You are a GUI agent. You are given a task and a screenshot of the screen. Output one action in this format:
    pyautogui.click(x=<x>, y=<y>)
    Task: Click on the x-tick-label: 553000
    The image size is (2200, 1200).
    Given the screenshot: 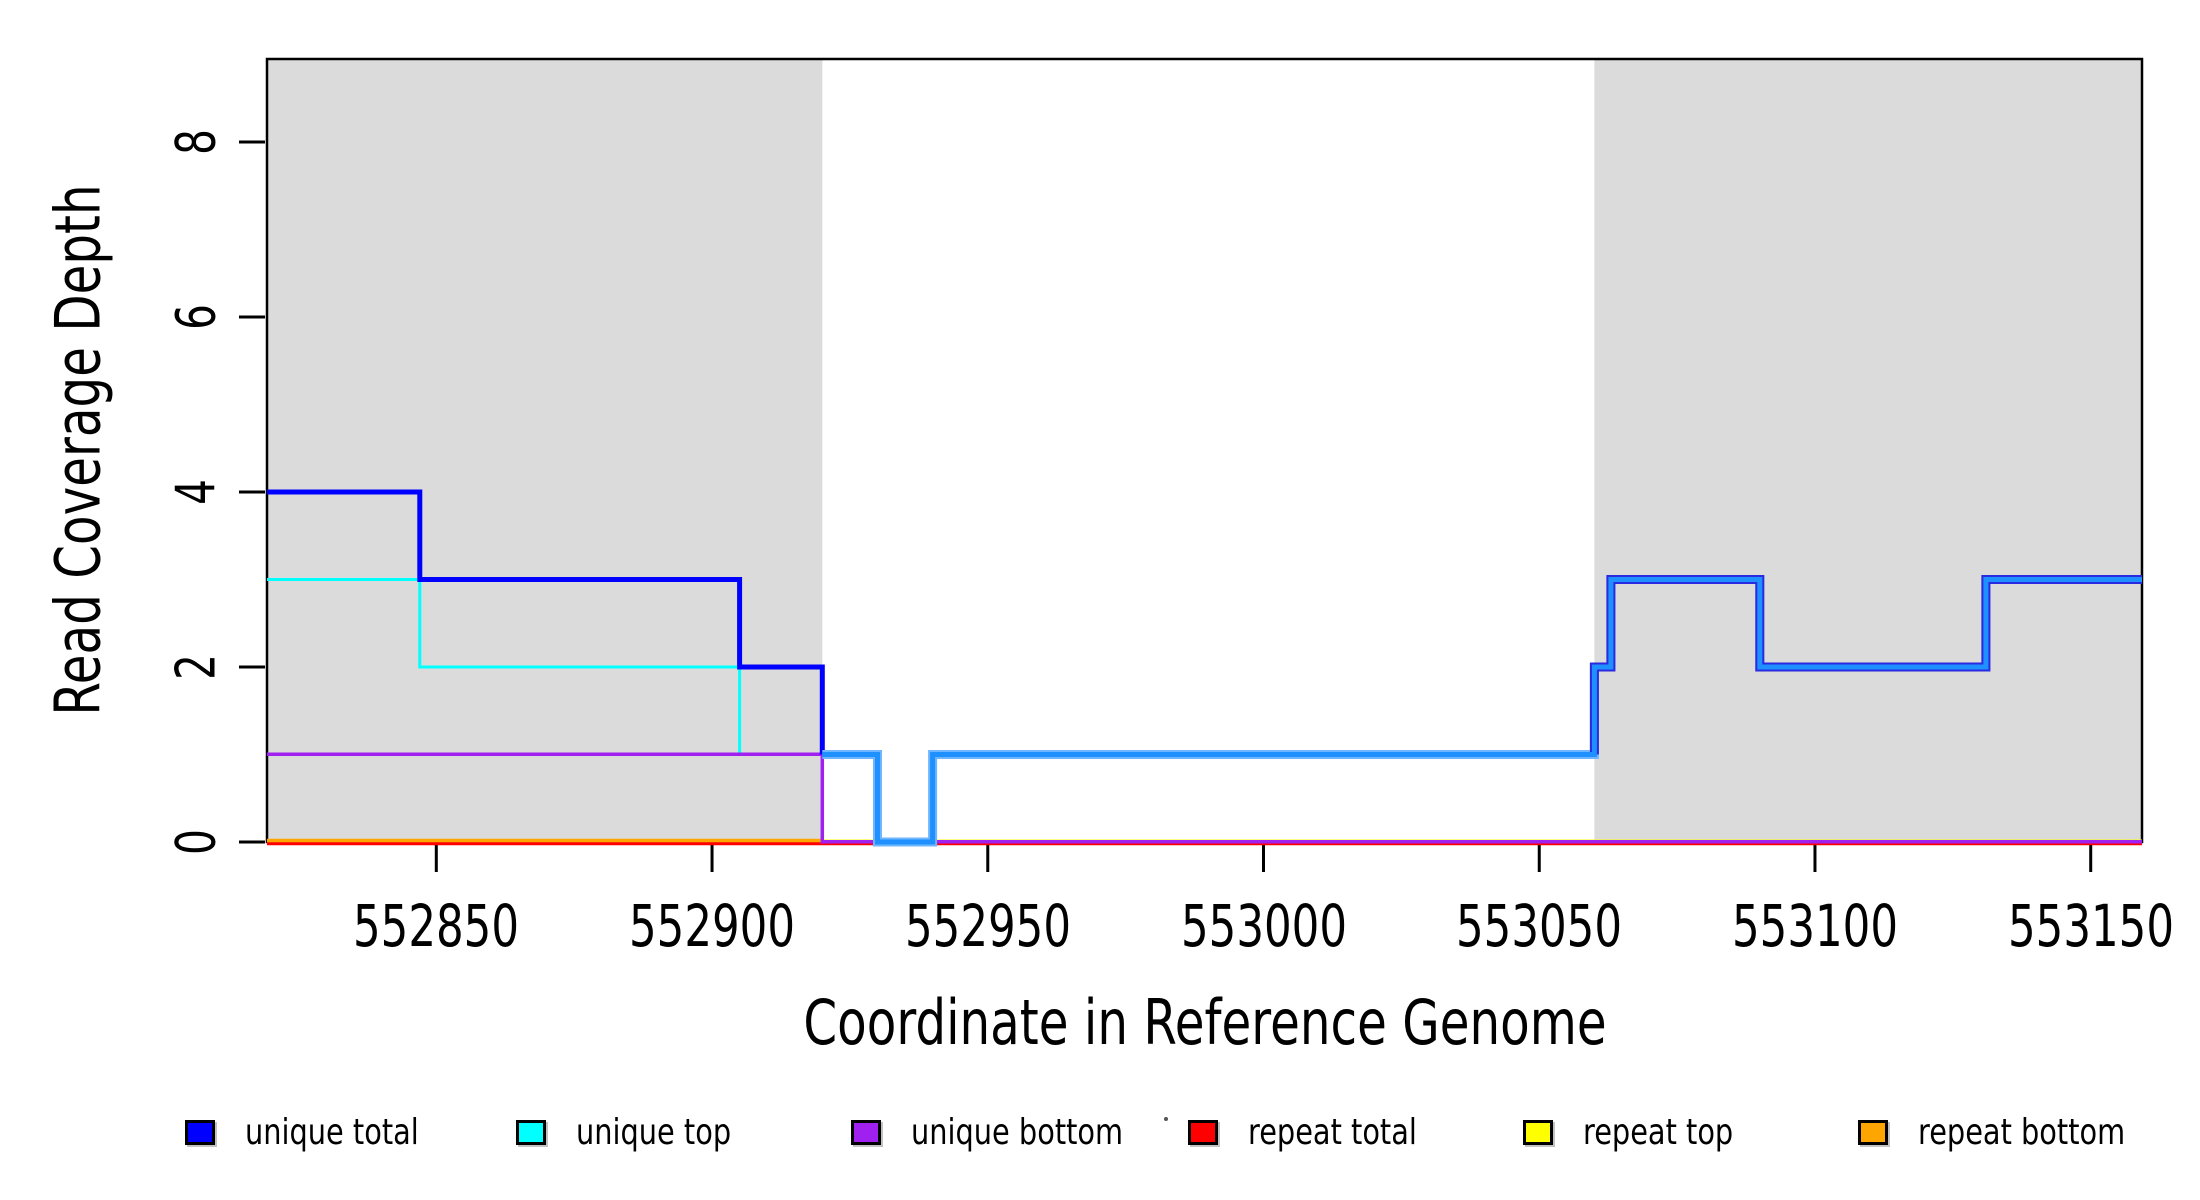 What is the action you would take?
    pyautogui.click(x=1263, y=926)
    